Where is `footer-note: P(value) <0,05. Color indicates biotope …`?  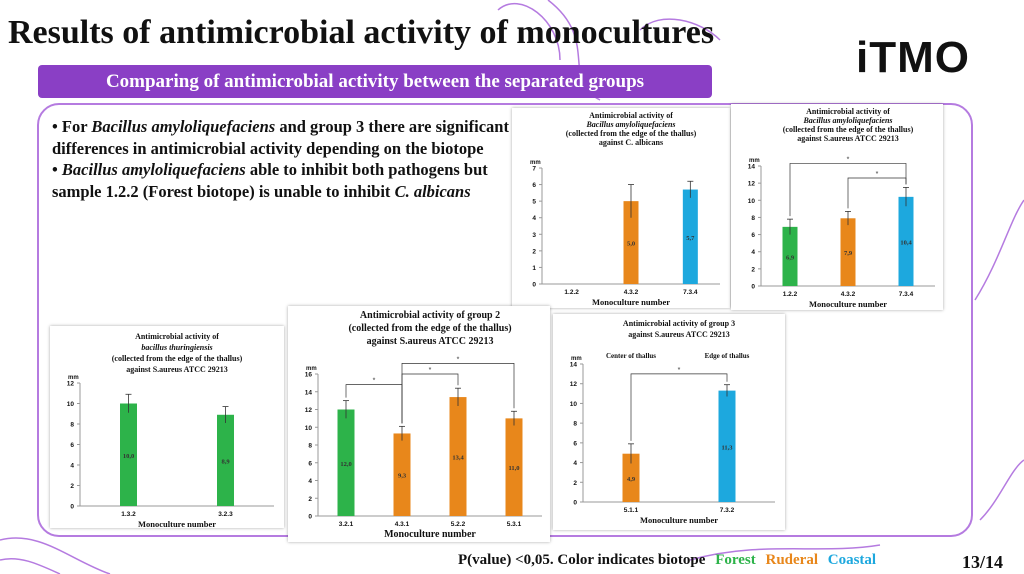
footer-note: P(value) <0,05. Color indicates biotope … is located at coordinates (667, 560).